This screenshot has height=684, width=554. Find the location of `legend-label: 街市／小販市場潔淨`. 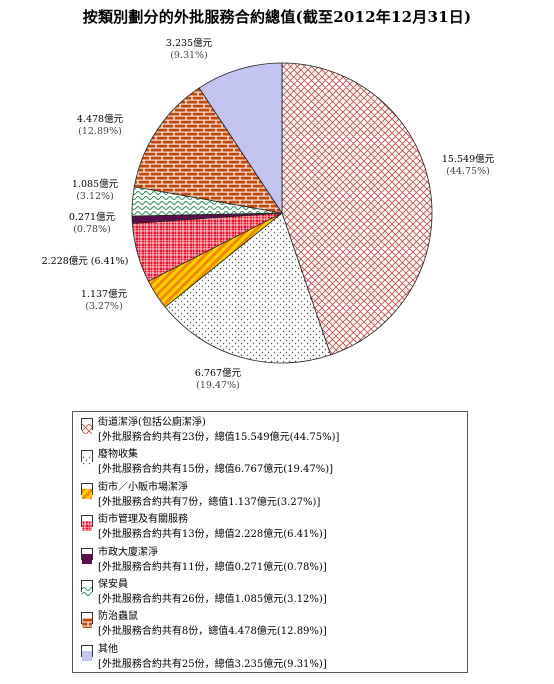

legend-label: 街市／小販市場潔淨 is located at coordinates (143, 487).